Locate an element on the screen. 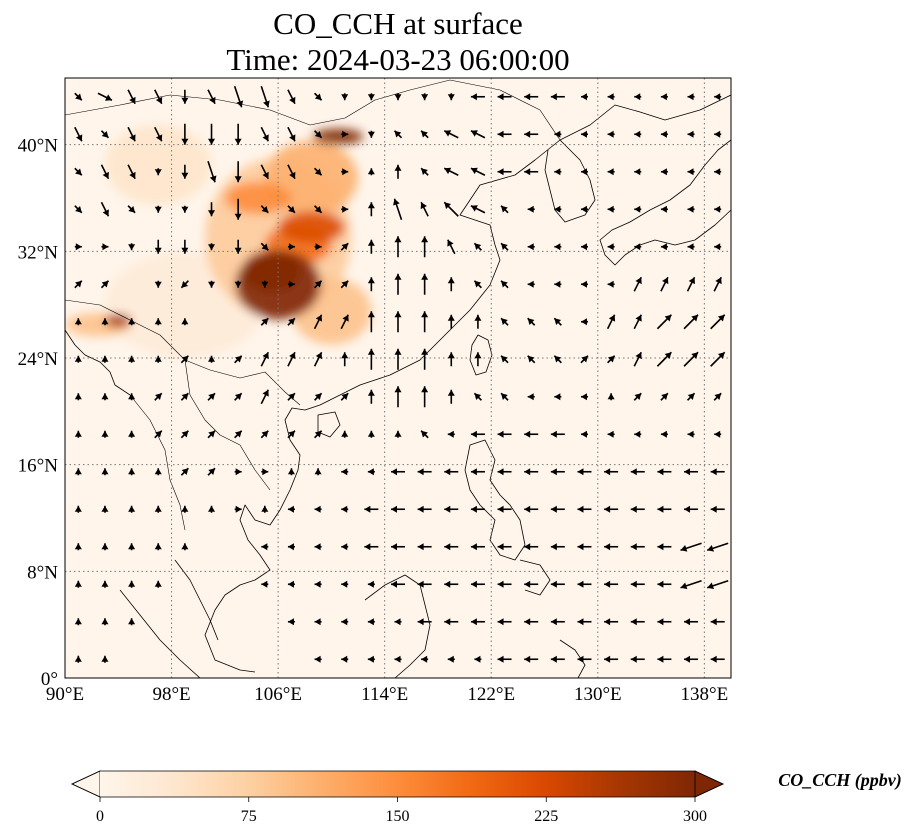 Image resolution: width=921 pixels, height=836 pixels. chart-title-line2: Time: 2024-03-23 06:00:00 is located at coordinates (398, 59).